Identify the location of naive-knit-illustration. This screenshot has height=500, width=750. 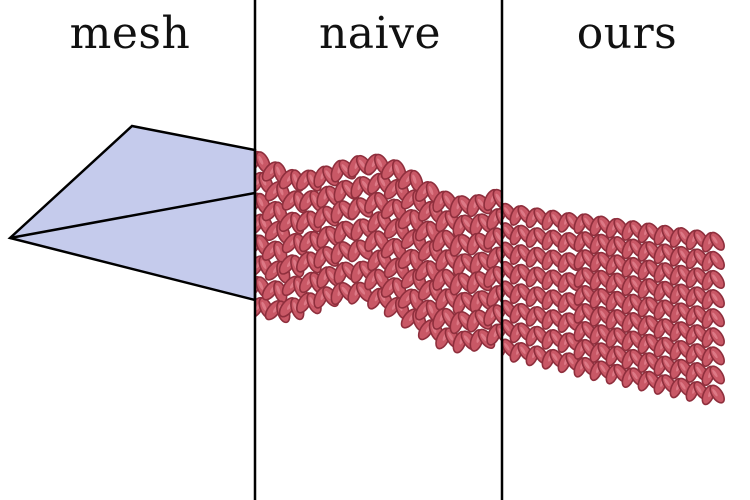
(378, 252).